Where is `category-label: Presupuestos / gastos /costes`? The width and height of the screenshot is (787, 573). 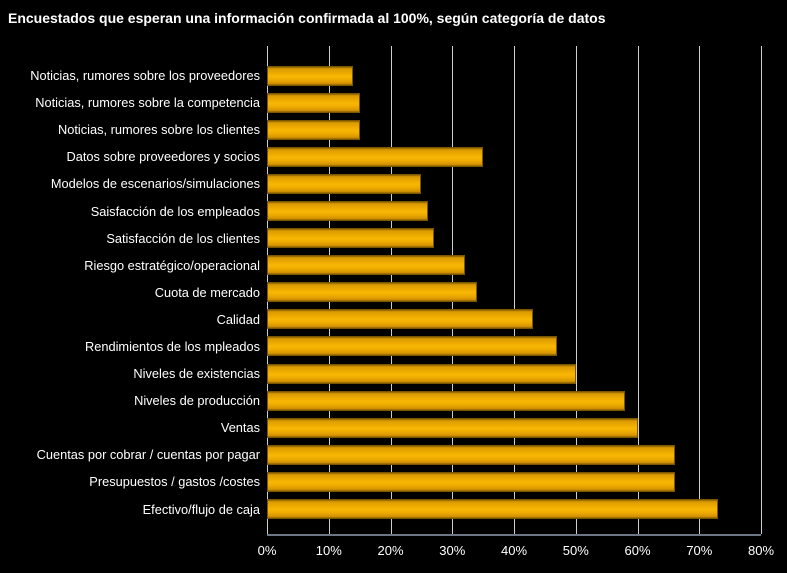 category-label: Presupuestos / gastos /costes is located at coordinates (174, 482).